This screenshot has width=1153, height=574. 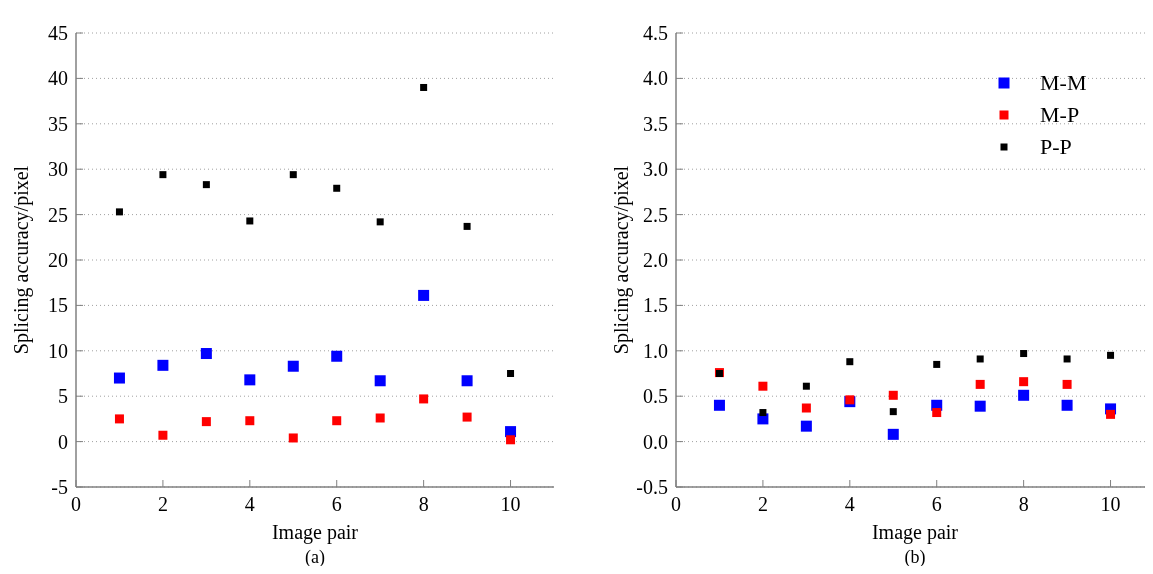 I want to click on y-tick-label: 0, so click(x=63, y=441).